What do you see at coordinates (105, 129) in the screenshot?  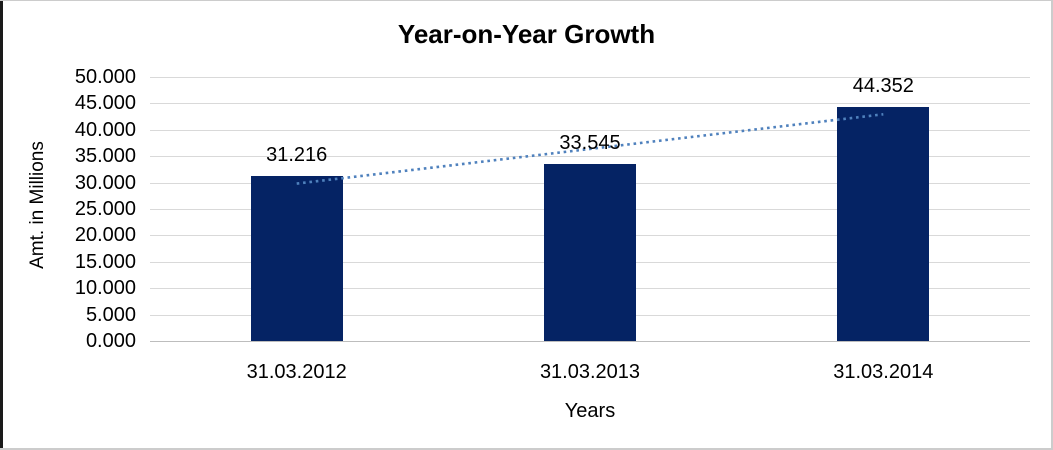 I see `y-tick-label: 40.000` at bounding box center [105, 129].